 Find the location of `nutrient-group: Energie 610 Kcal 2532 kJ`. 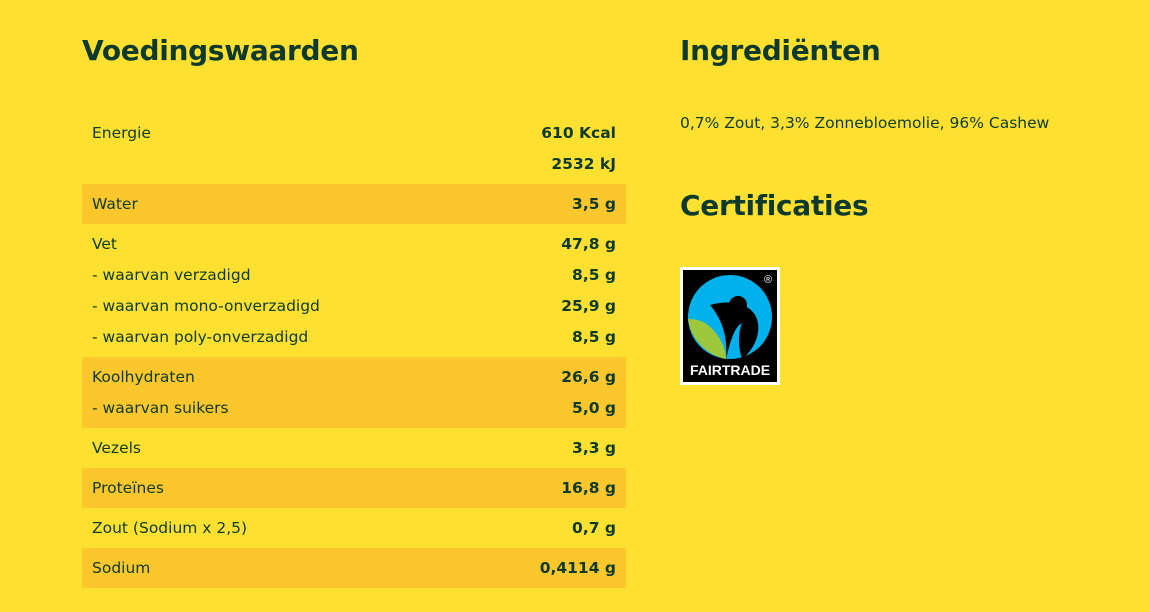

nutrient-group: Energie 610 Kcal 2532 kJ is located at coordinates (354, 148).